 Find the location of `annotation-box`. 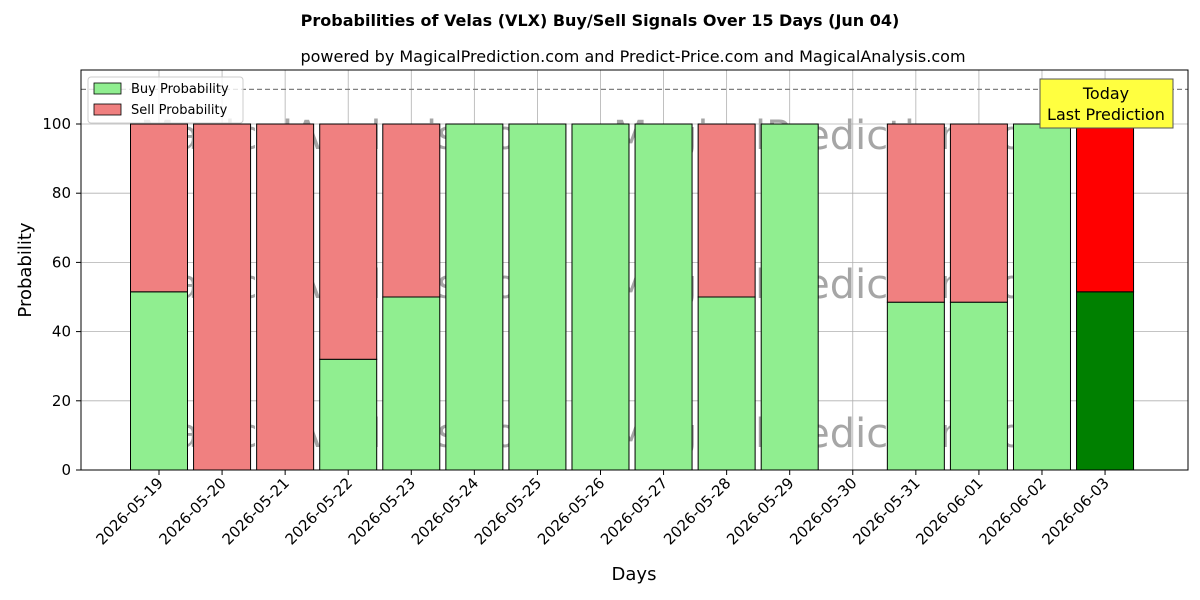

annotation-box is located at coordinates (1106, 103).